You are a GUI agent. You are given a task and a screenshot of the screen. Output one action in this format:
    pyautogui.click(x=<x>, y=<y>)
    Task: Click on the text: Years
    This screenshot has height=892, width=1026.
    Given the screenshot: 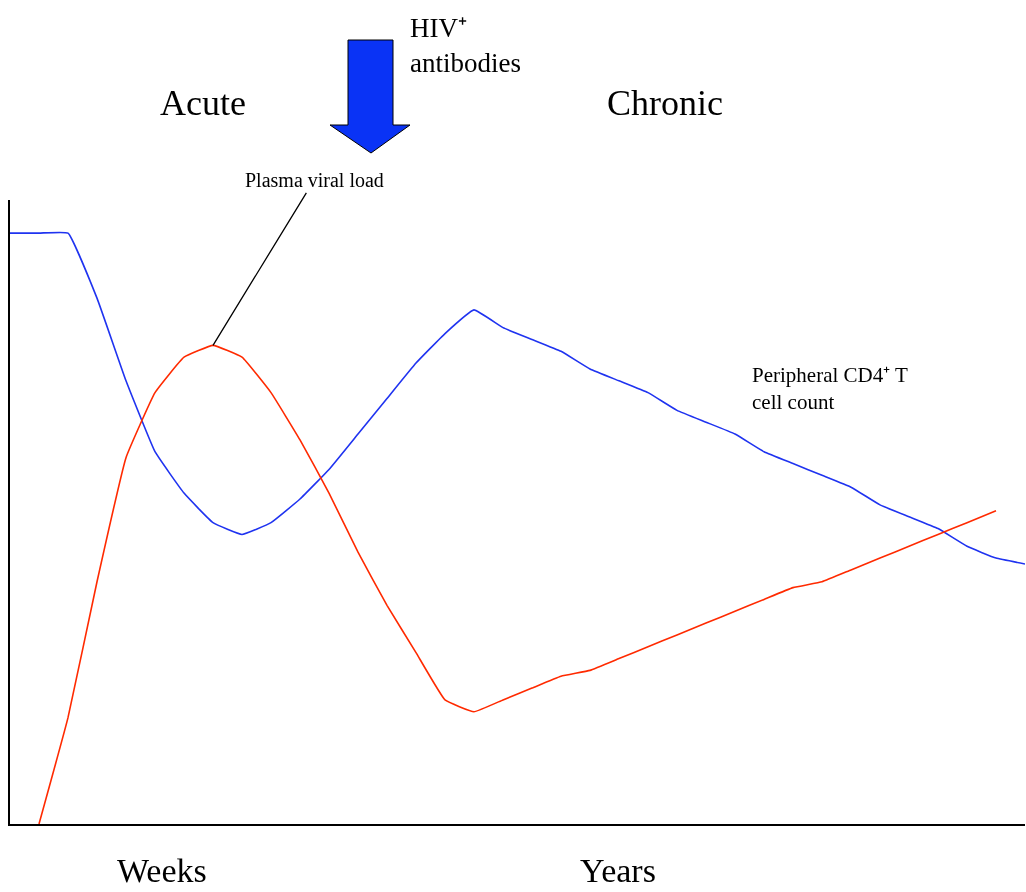 What is the action you would take?
    pyautogui.click(x=618, y=870)
    